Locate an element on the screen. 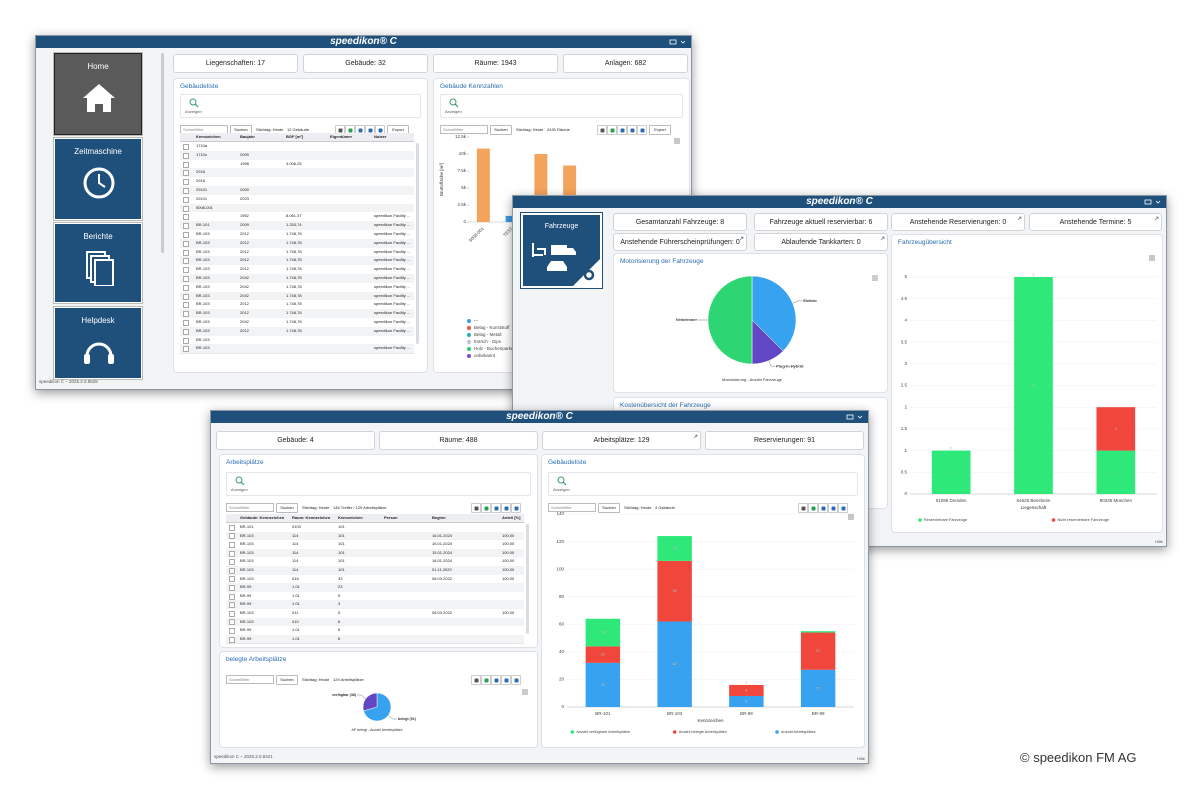 Image resolution: width=1200 pixels, height=800 pixels. stat-card: Räume: 488 is located at coordinates (458, 440).